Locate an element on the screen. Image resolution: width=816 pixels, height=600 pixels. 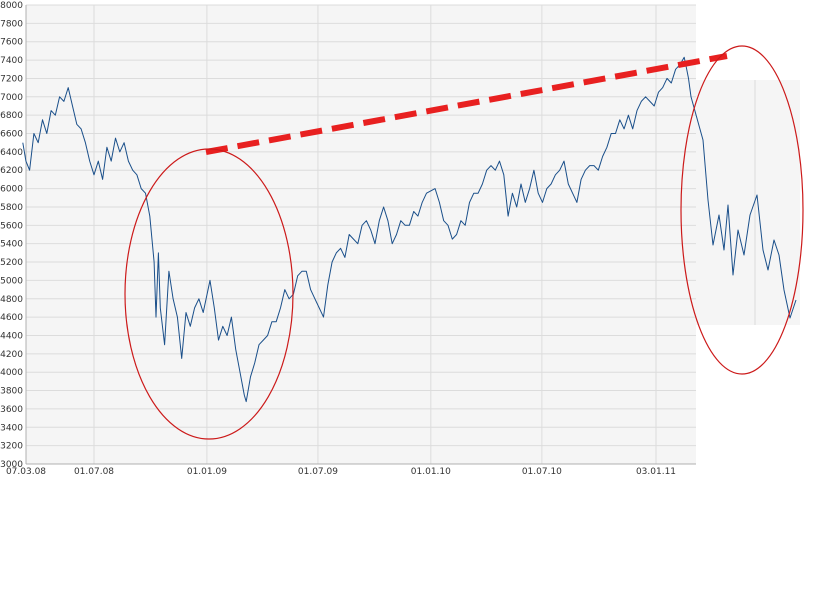
y-tick-label: 3600 is located at coordinates (11, 410).